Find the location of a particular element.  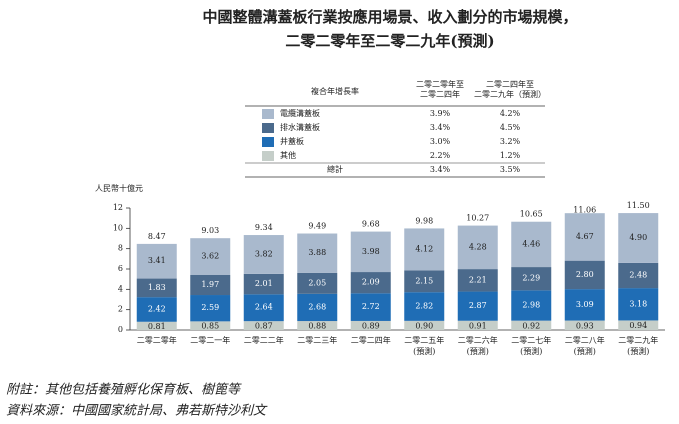

x-tick-label: 二零二三年 is located at coordinates (317, 340).